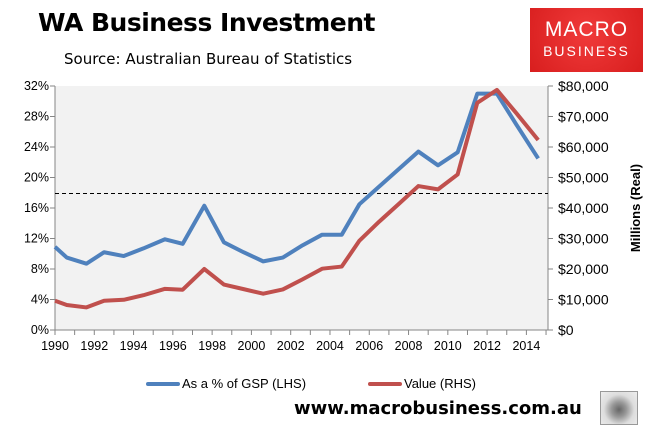 Image resolution: width=660 pixels, height=436 pixels. I want to click on y-left-tick-label: 32%, so click(36, 86).